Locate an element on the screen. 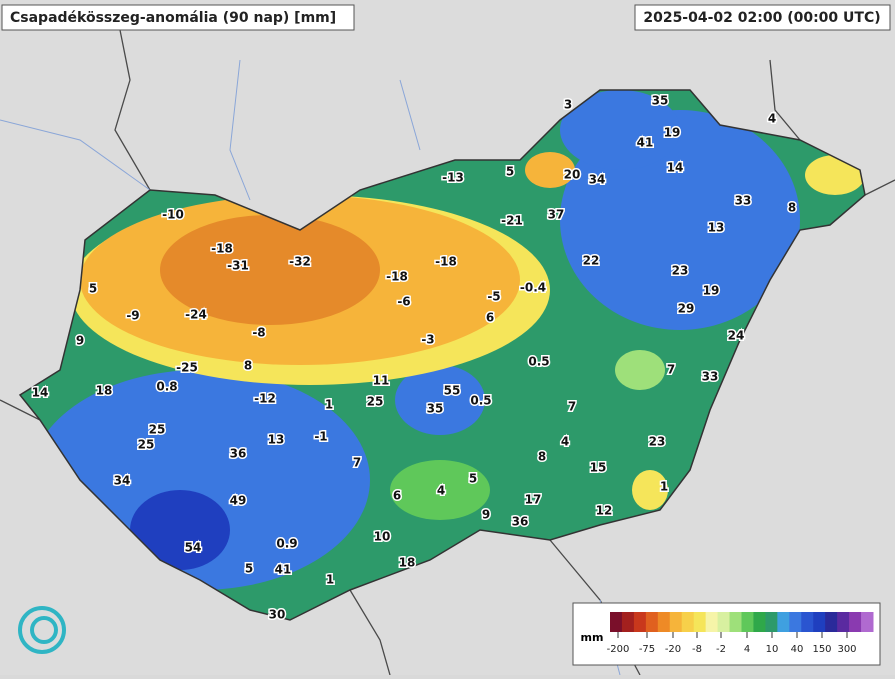  title-box is located at coordinates (178, 17).